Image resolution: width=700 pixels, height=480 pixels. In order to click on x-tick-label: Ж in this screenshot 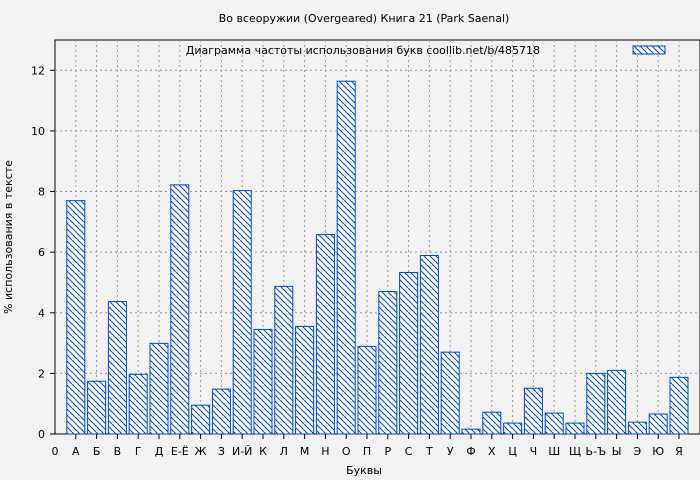, I will do `click(201, 451)`.